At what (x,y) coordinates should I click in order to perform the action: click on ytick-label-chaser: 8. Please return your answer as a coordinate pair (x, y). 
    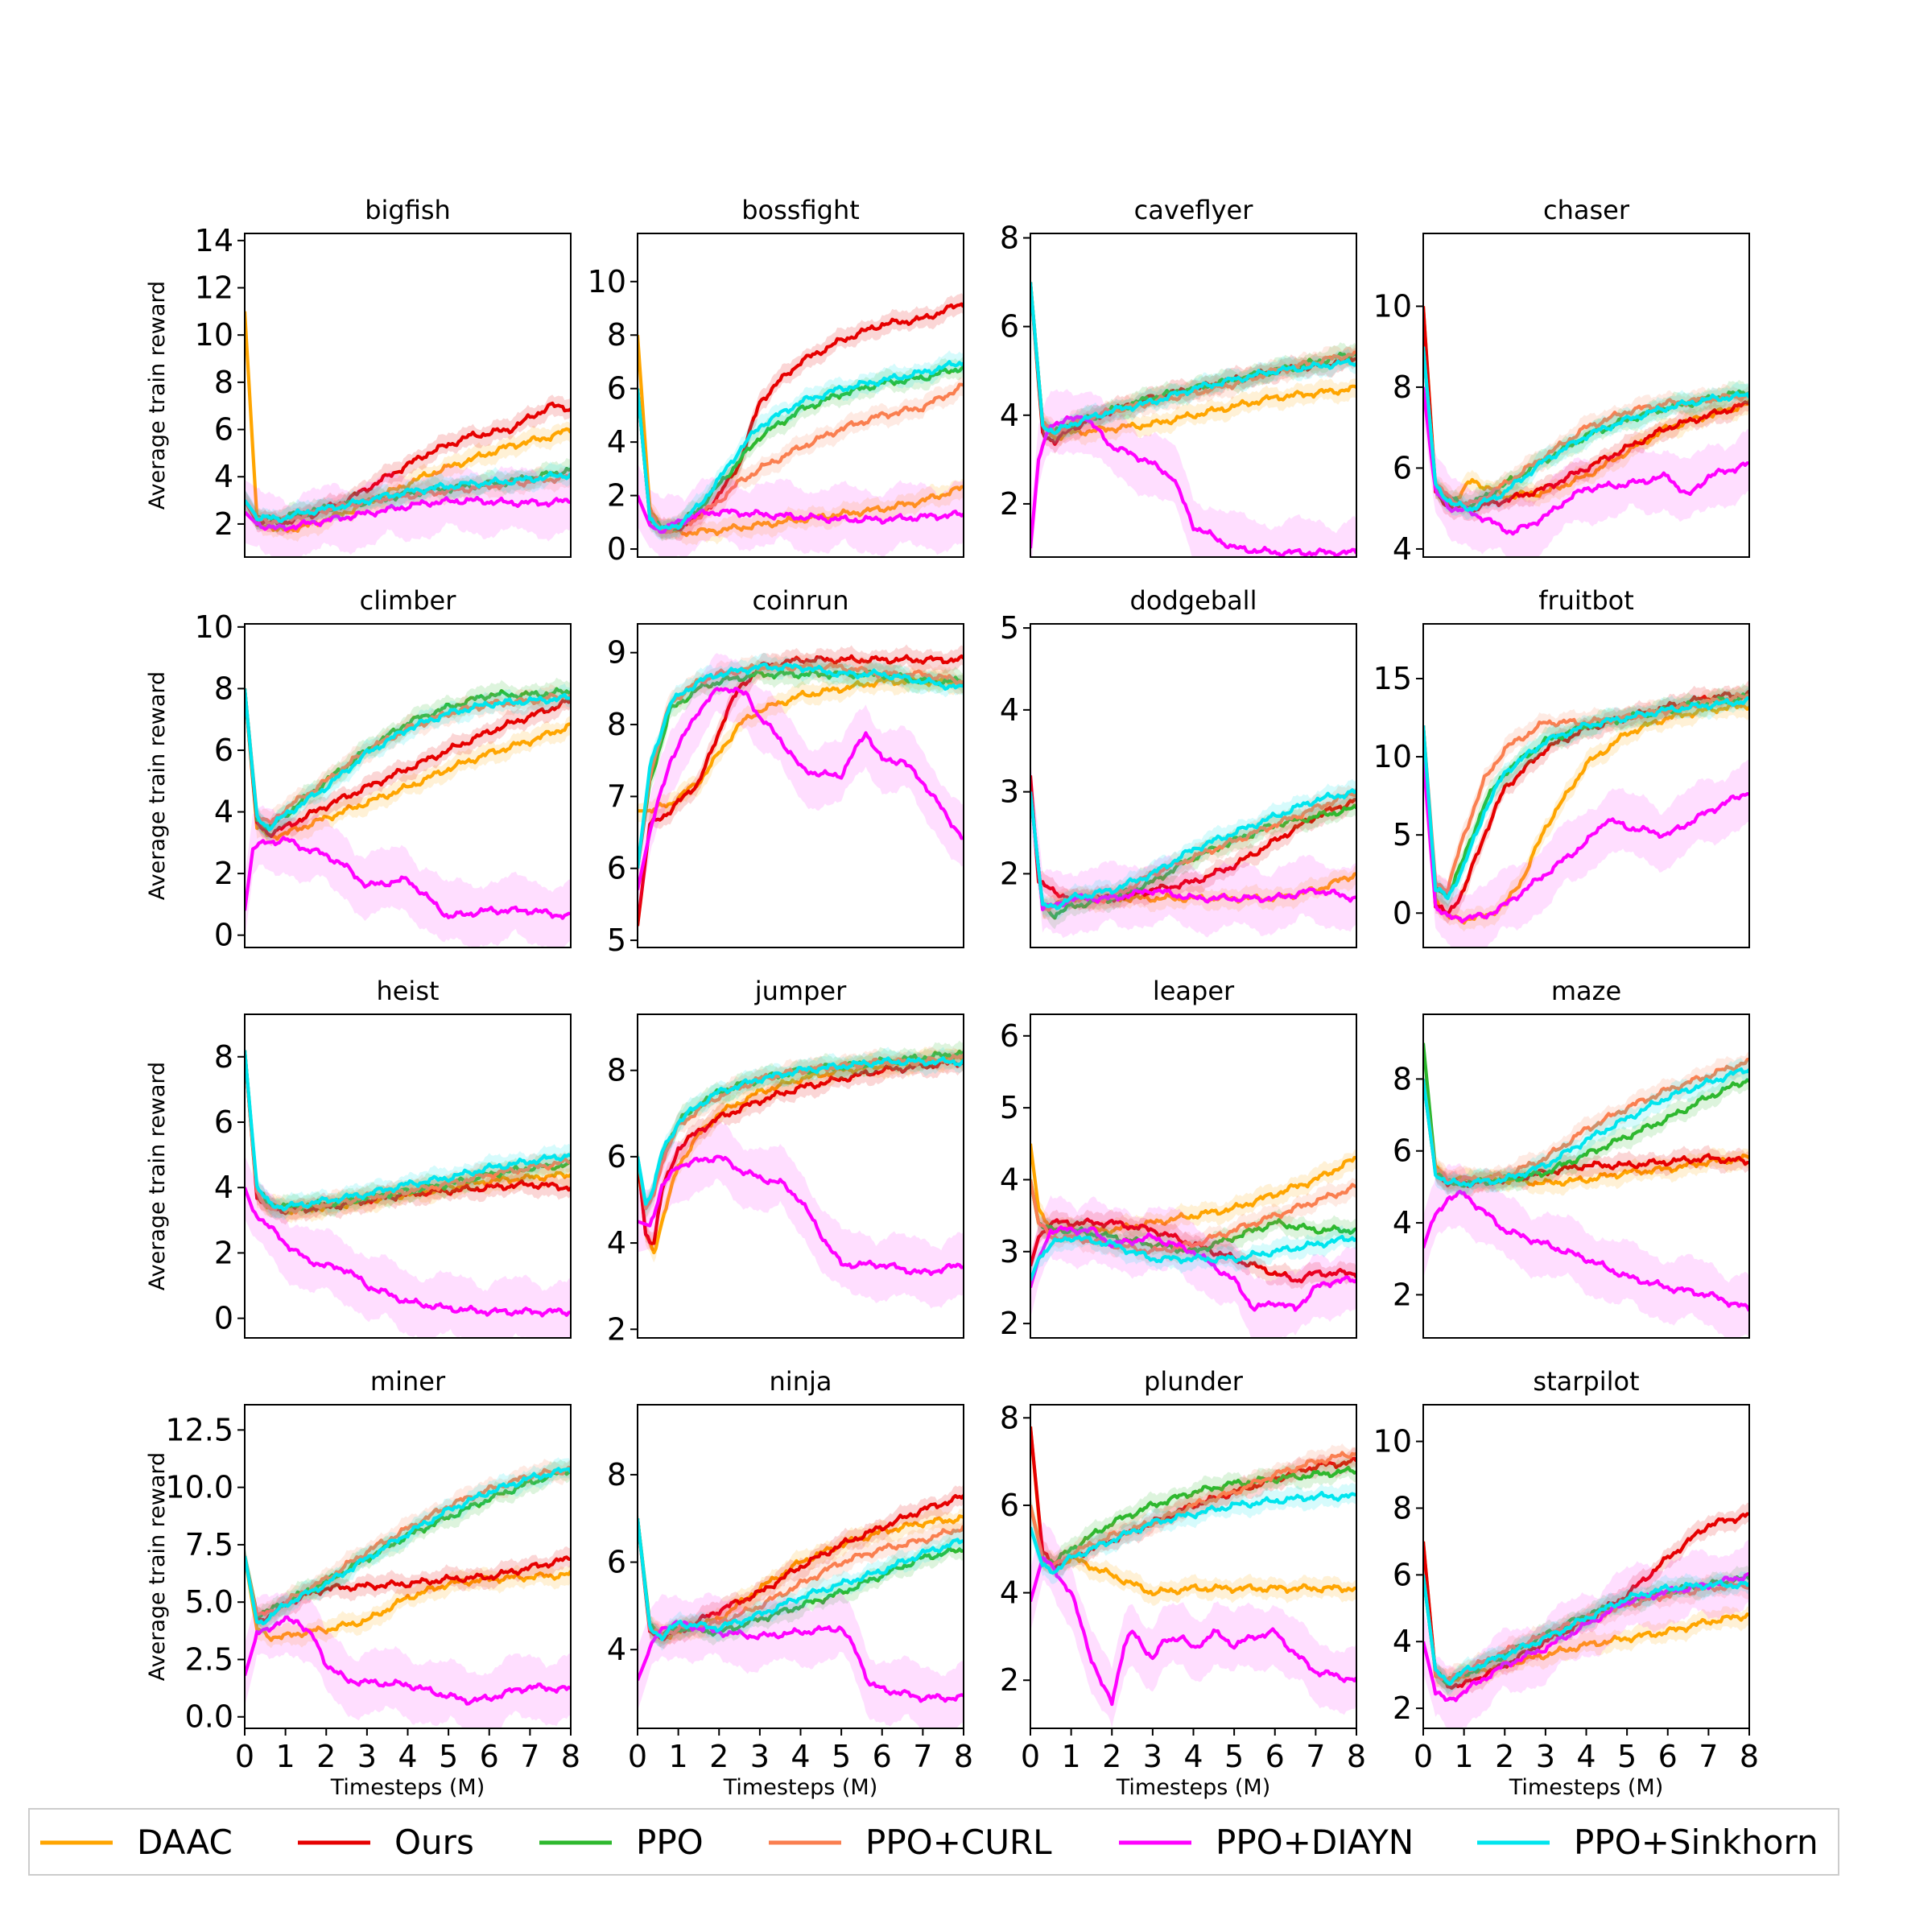
    Looking at the image, I should click on (1402, 387).